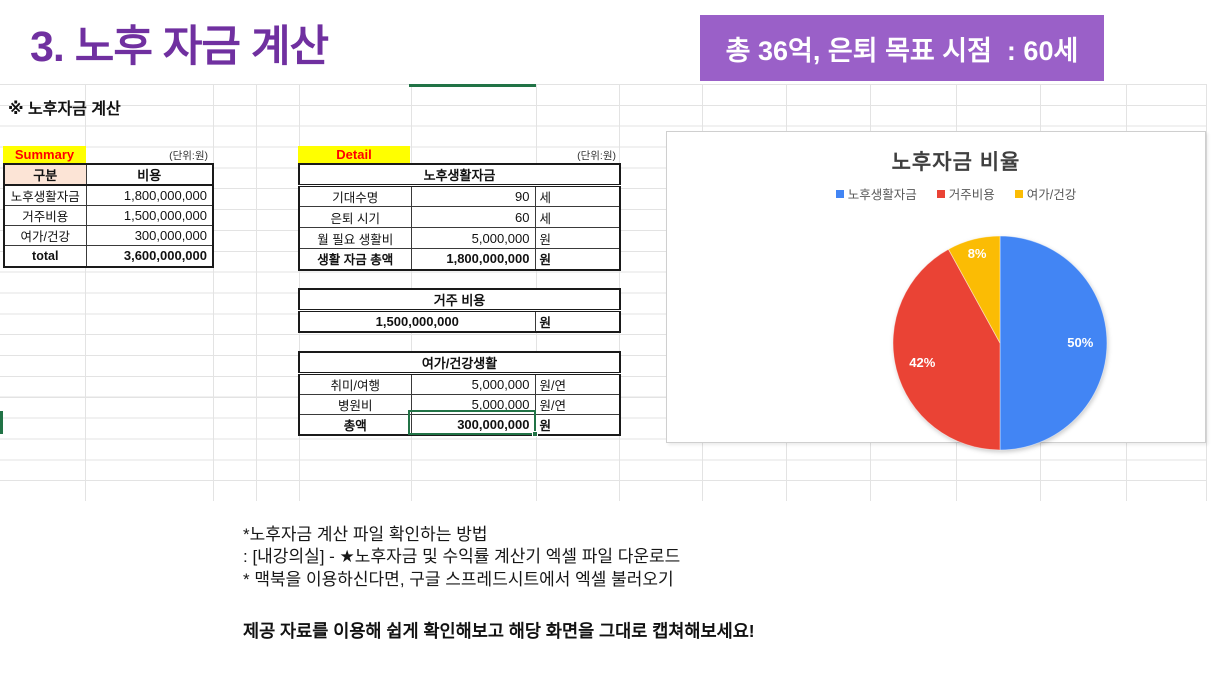 The image size is (1216, 684). What do you see at coordinates (1, 422) in the screenshot?
I see `selected-row-indicator` at bounding box center [1, 422].